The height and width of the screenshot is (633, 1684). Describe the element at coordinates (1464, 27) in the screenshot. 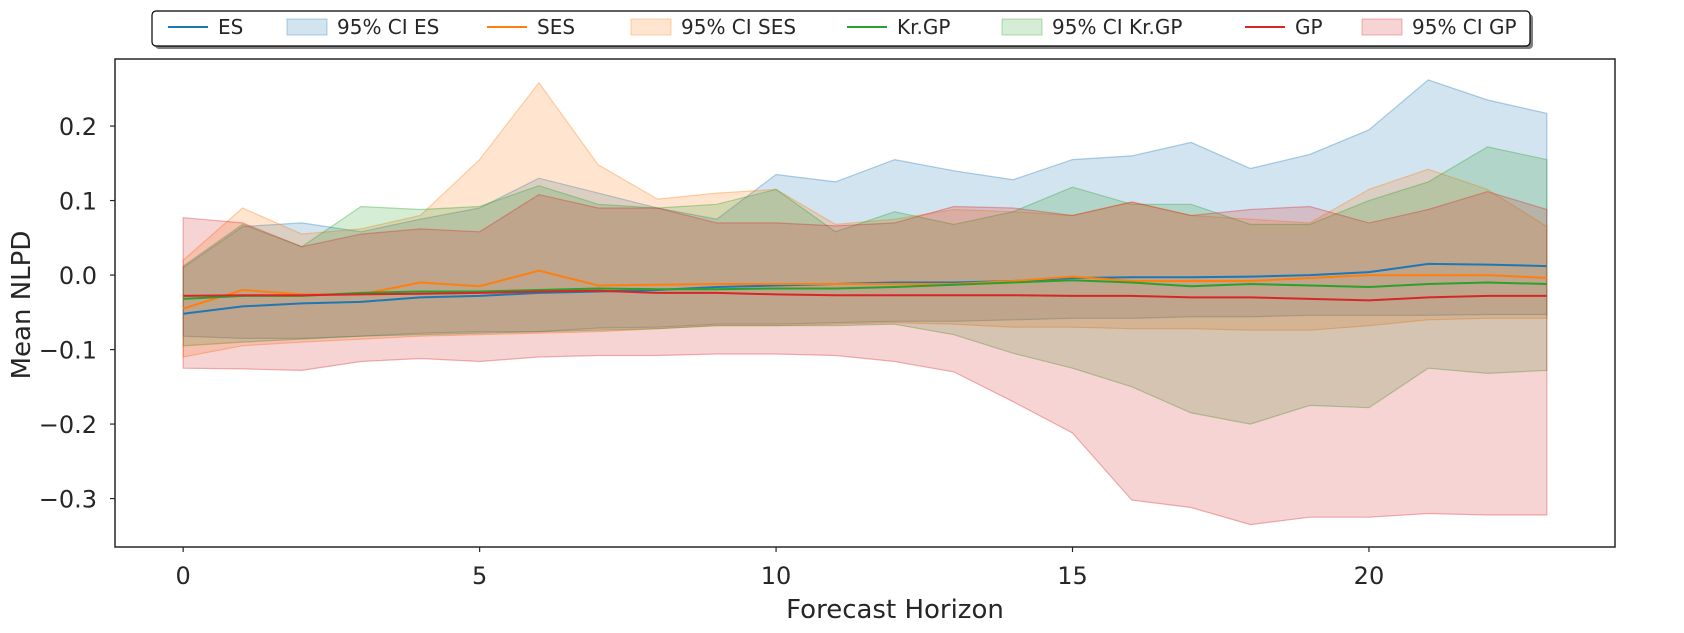

I see `legend-label-95-ci-gp: 95% CI GP` at that location.